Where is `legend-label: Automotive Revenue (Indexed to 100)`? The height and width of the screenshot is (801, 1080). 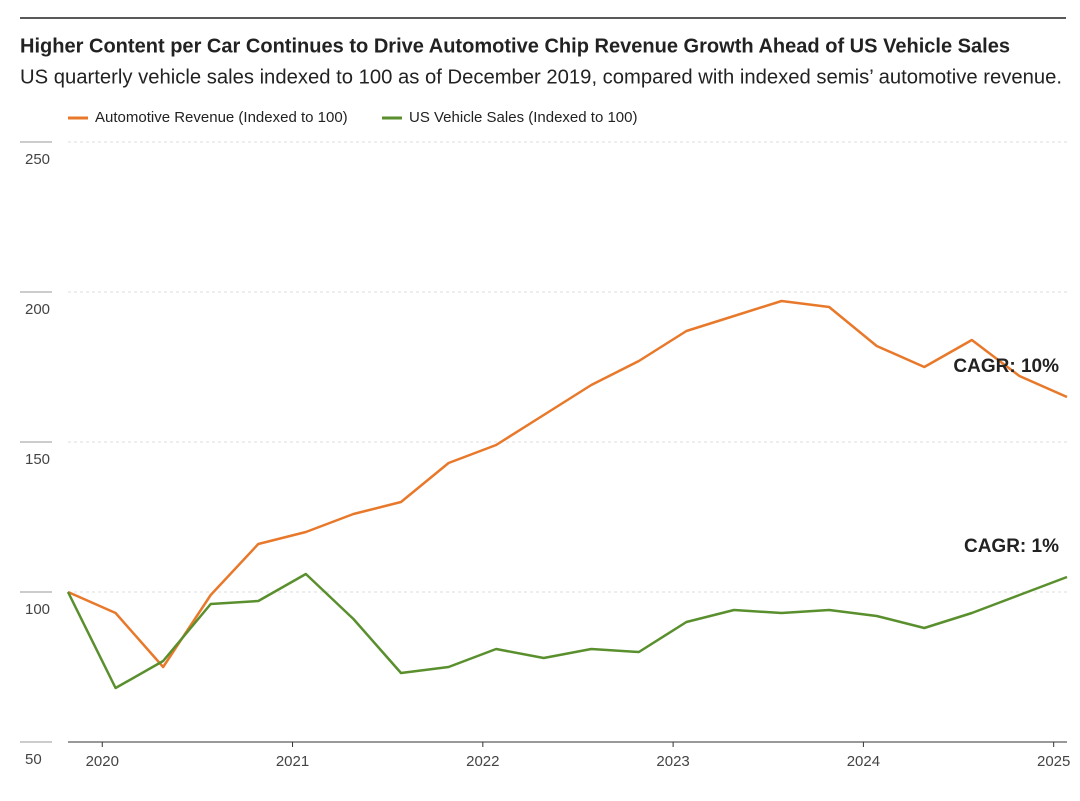 legend-label: Automotive Revenue (Indexed to 100) is located at coordinates (221, 117).